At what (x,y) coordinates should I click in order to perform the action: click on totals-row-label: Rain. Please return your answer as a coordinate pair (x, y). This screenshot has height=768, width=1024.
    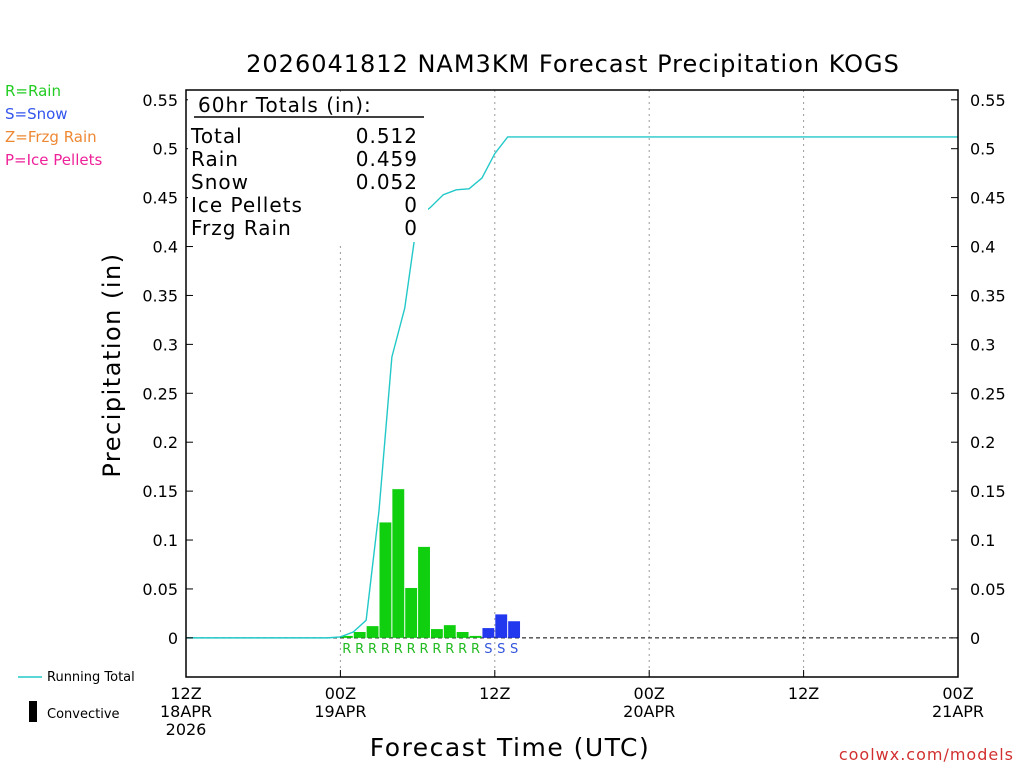
    Looking at the image, I should click on (215, 159).